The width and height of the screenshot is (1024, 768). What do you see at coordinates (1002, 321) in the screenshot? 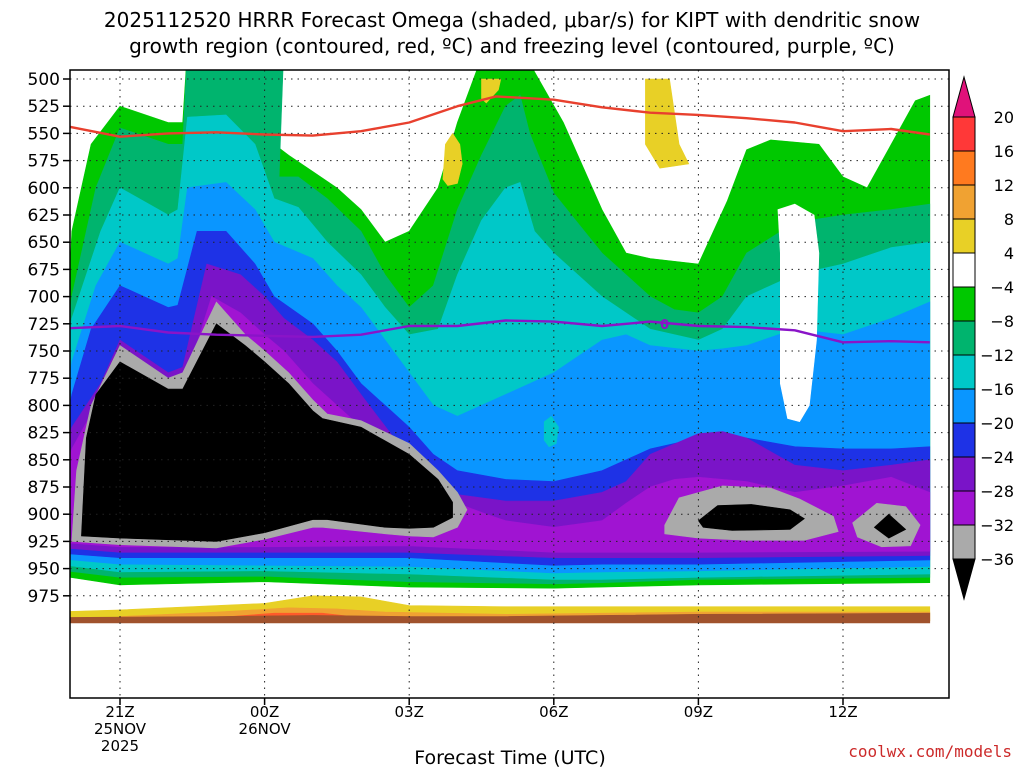
I see `colorbar-label-6: −8` at bounding box center [1002, 321].